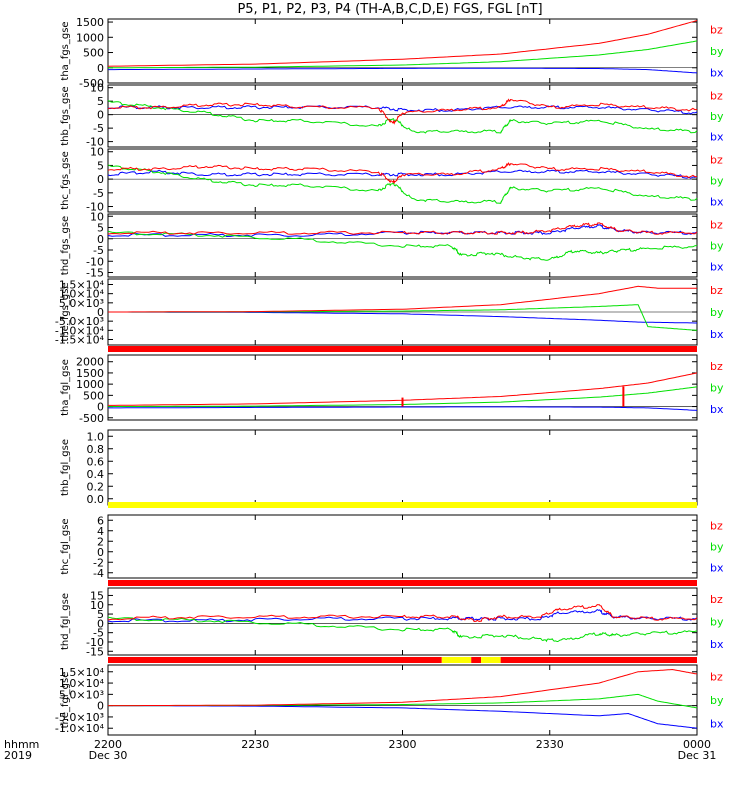  Describe the element at coordinates (403, 744) in the screenshot. I see `x-tick-label: 2300` at that location.